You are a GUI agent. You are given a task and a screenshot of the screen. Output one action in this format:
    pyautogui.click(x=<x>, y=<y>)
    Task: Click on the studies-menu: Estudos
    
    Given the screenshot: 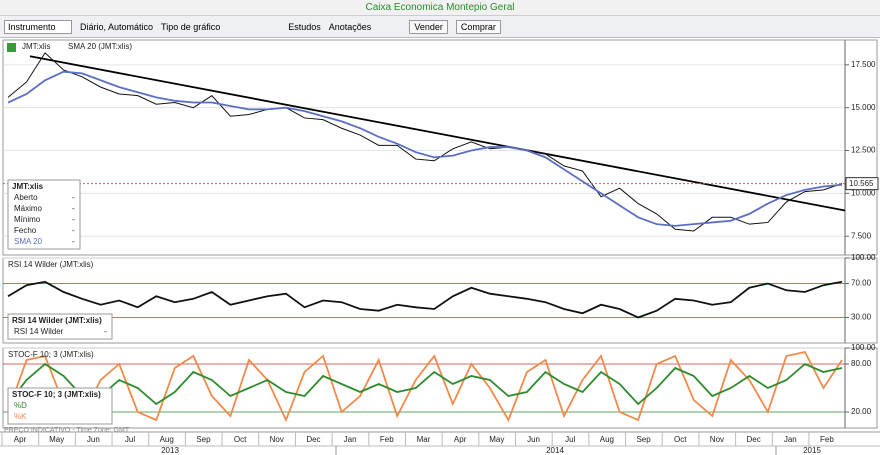 What is the action you would take?
    pyautogui.click(x=304, y=26)
    